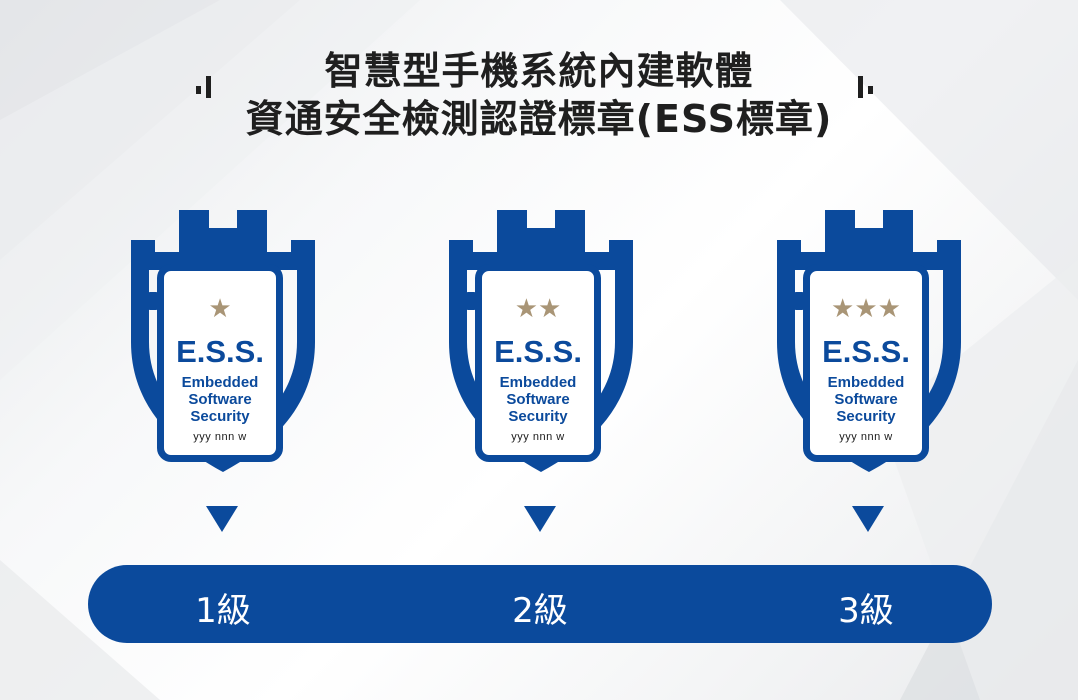 The width and height of the screenshot is (1078, 700). I want to click on page-title-line-2: 資通安全檢測認證標章(ESS標章), so click(539, 119).